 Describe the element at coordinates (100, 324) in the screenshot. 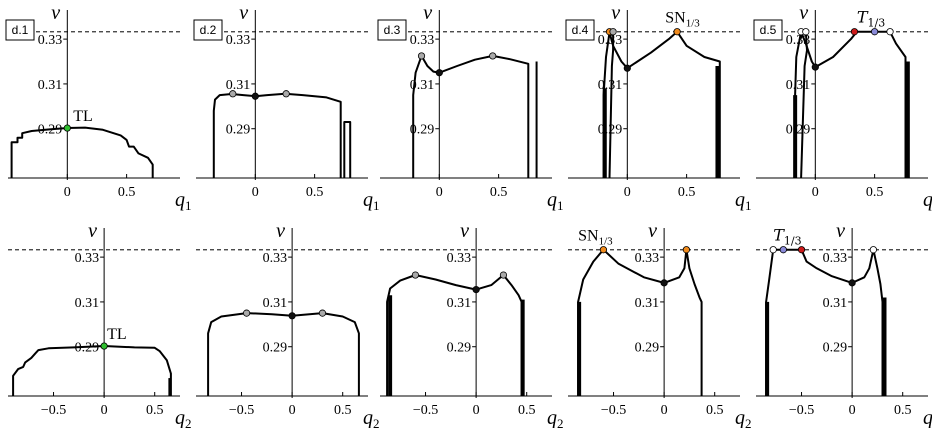

I see `panel-6: 0.29 0.31 0.33 −0.5 0 0.5 ν q2 TL` at that location.